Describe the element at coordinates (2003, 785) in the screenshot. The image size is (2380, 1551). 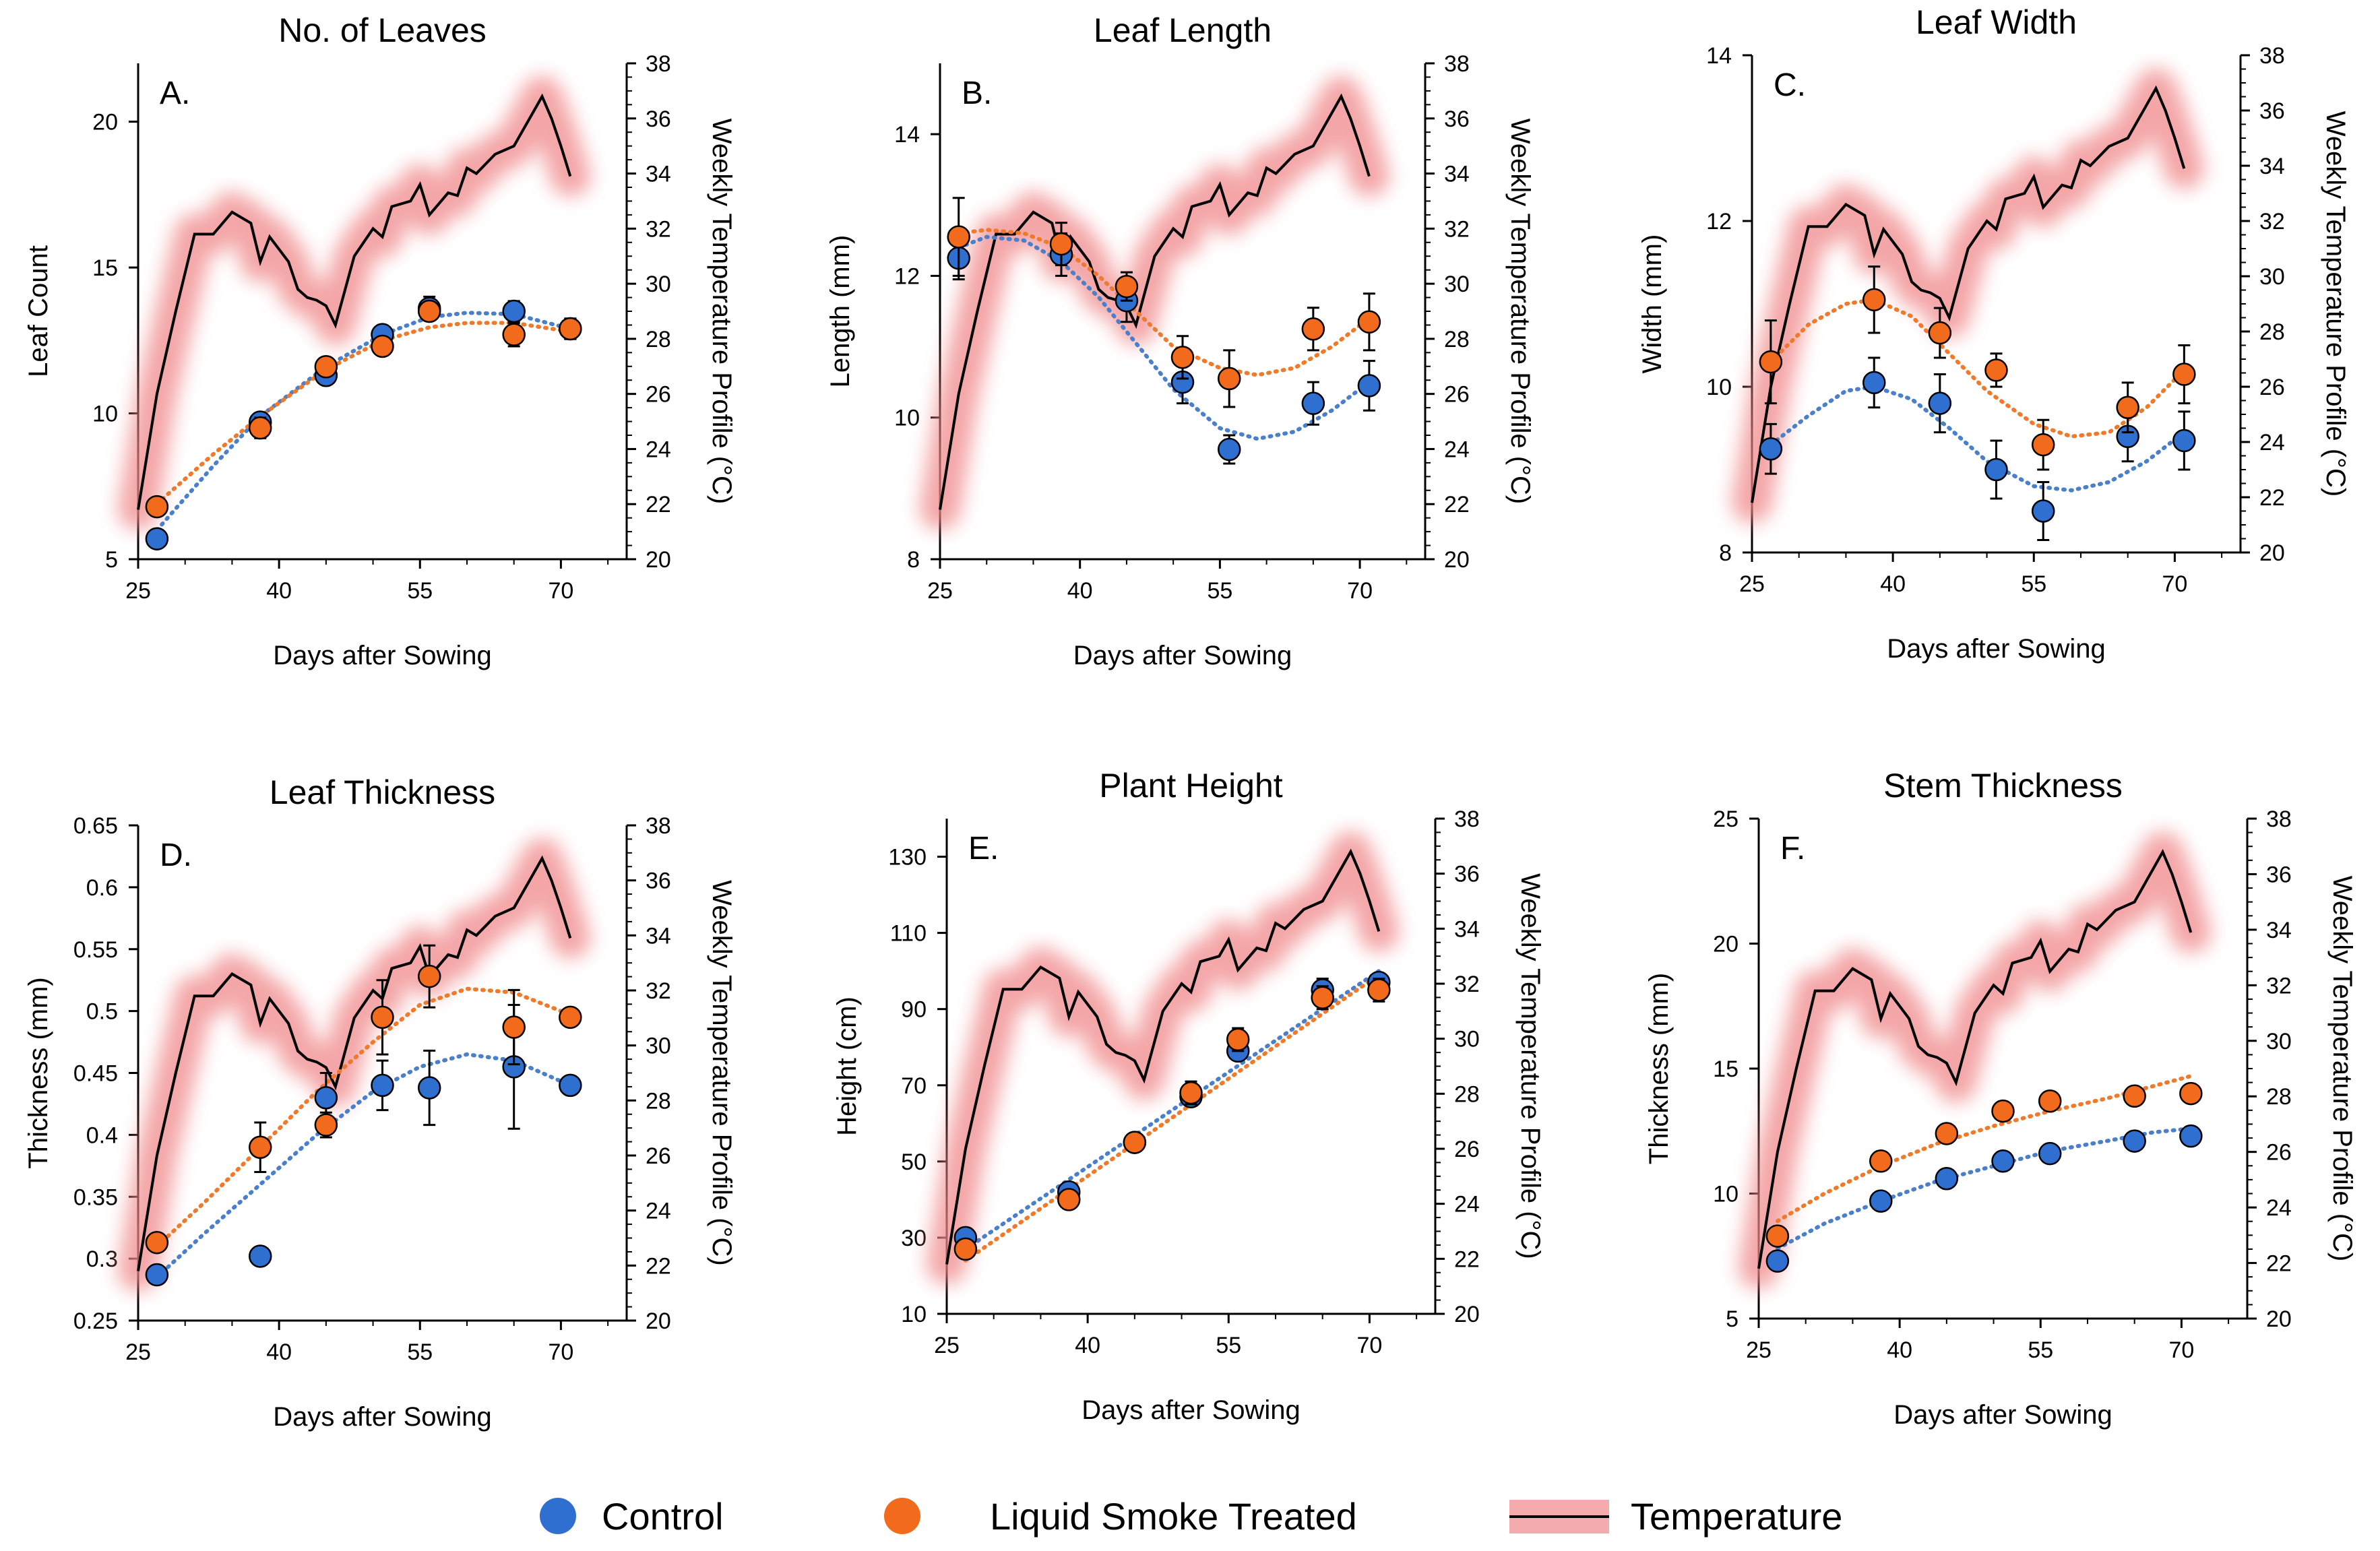
I see `chart-title: Stem Thickness` at that location.